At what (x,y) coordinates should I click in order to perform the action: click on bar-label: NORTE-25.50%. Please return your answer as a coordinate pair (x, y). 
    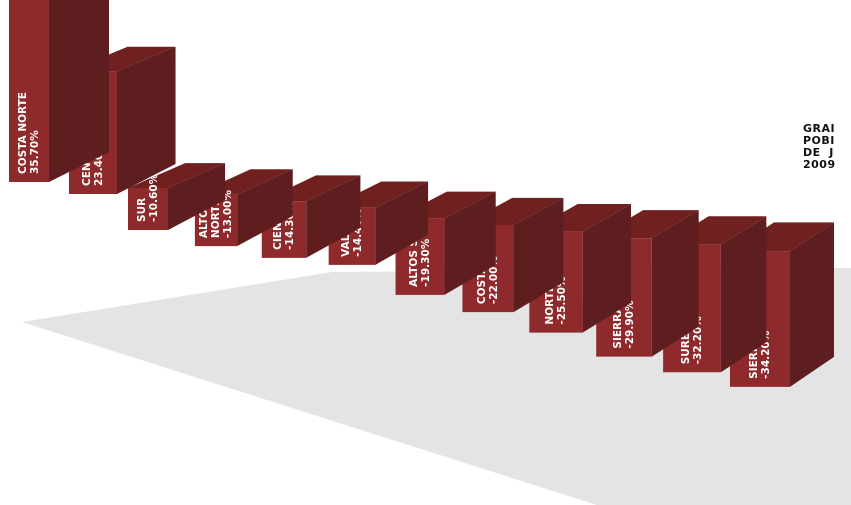
    Looking at the image, I should click on (556, 300).